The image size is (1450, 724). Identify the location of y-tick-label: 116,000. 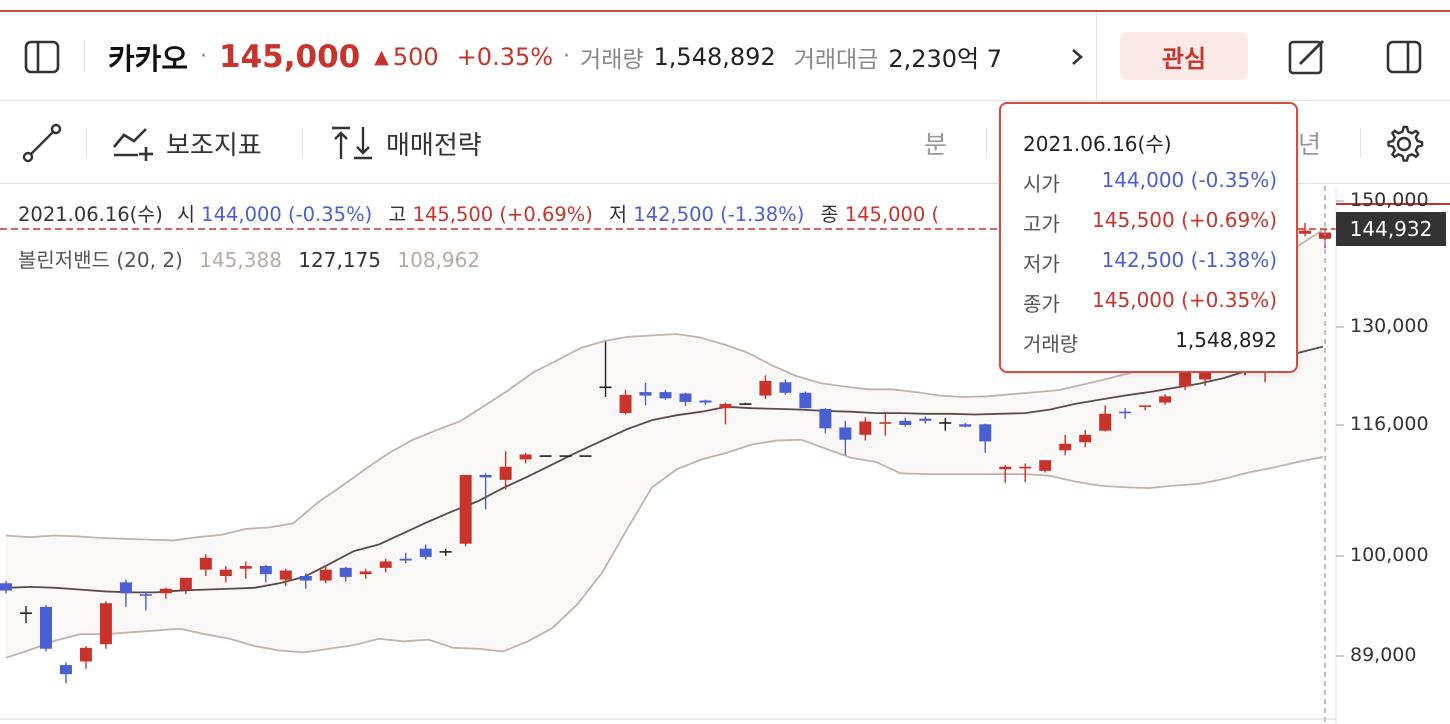
(1389, 424).